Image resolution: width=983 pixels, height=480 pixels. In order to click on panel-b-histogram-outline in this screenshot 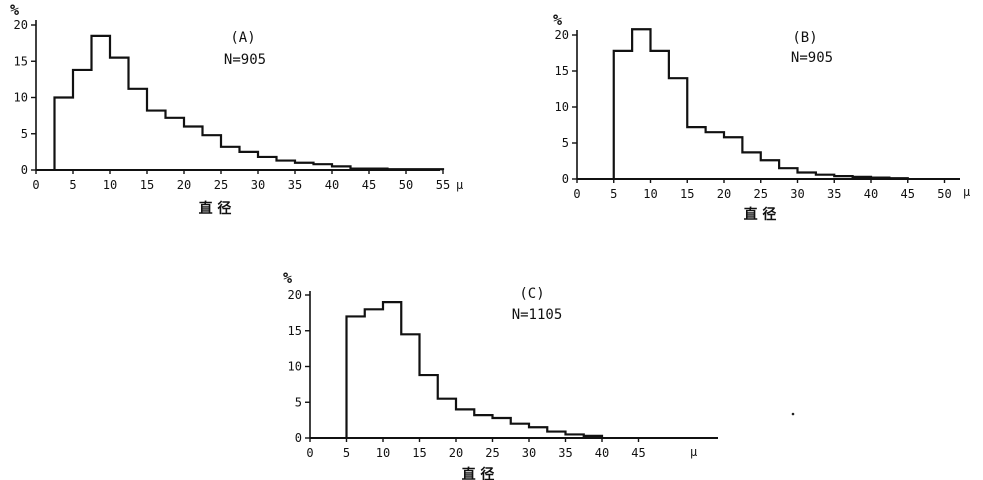, I will do `click(760, 104)`.